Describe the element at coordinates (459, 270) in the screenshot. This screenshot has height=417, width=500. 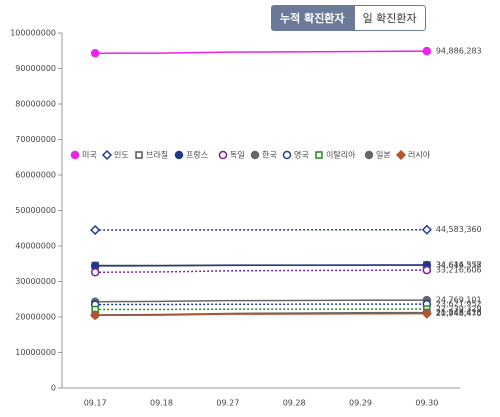
I see `value-label: 33,216,606` at that location.